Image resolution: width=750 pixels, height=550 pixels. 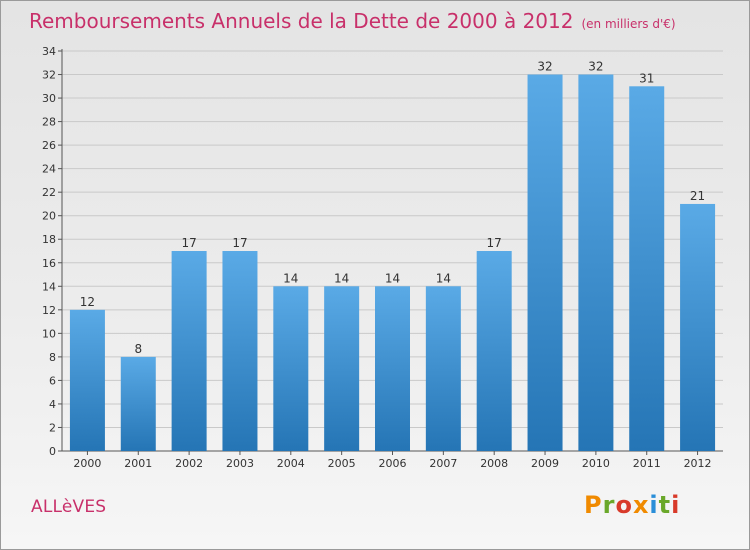 I want to click on logo-letter: r, so click(x=609, y=505).